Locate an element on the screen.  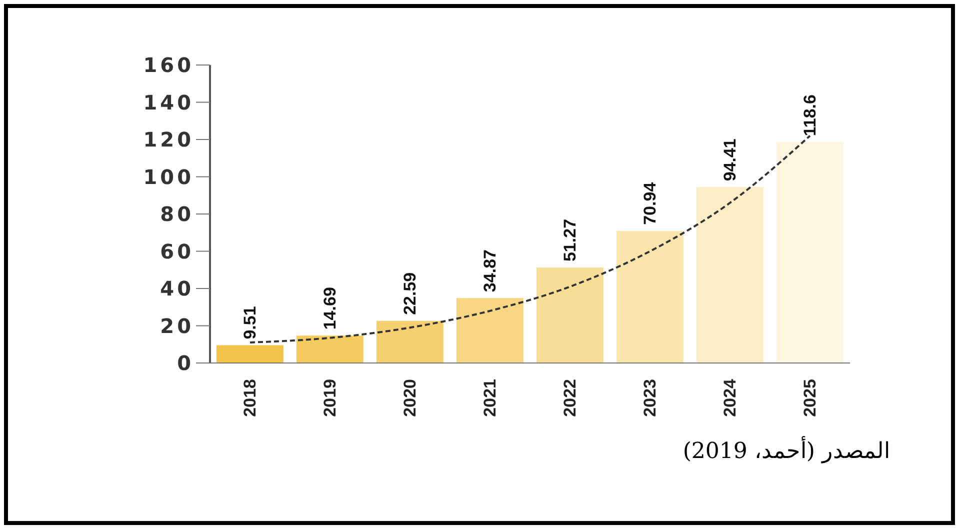
y-tick-label: 160 is located at coordinates (168, 65).